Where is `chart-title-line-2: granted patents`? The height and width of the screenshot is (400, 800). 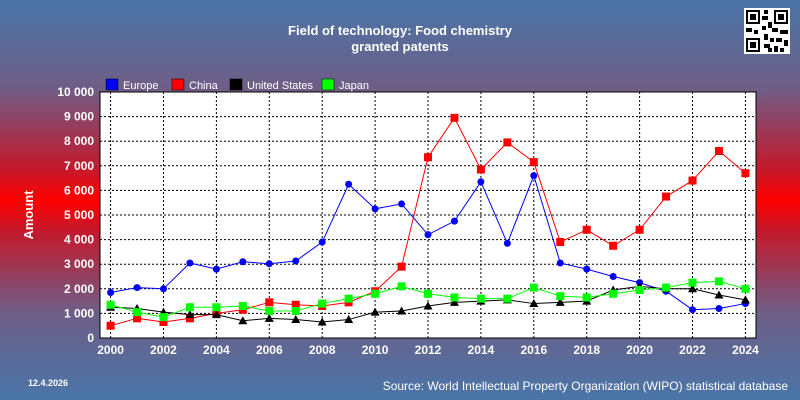
chart-title-line-2: granted patents is located at coordinates (400, 46).